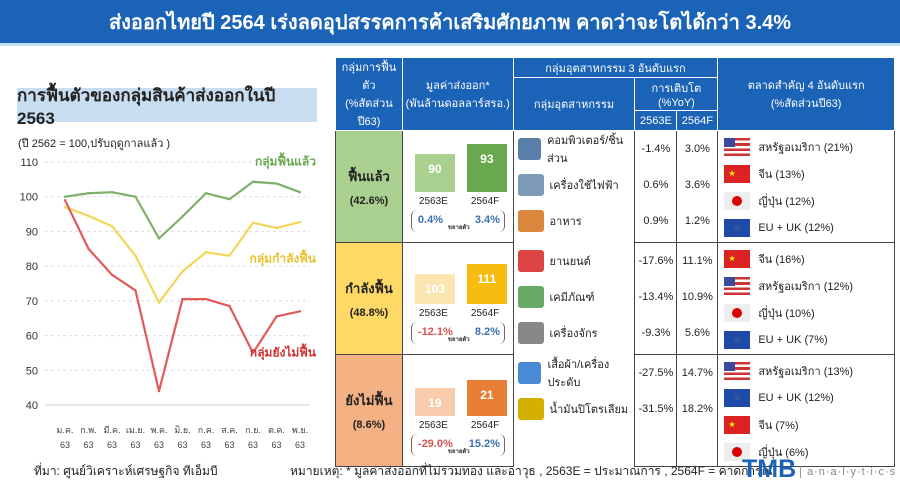  I want to click on eu-flag-icon: ◌, so click(737, 339).